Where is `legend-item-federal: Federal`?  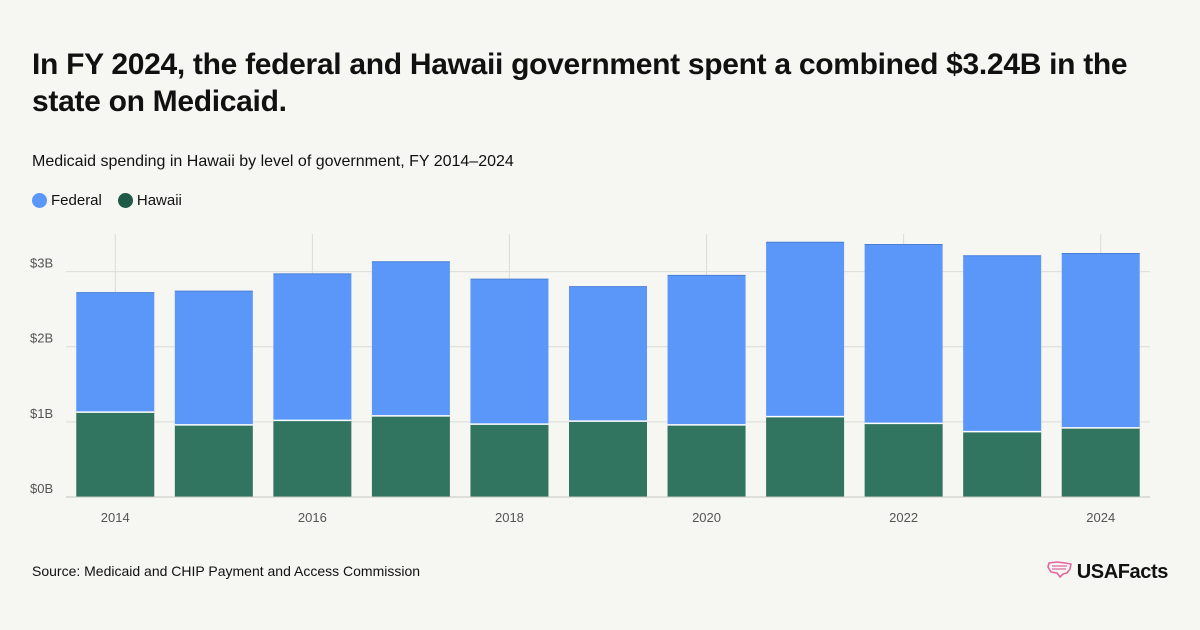 legend-item-federal: Federal is located at coordinates (67, 200).